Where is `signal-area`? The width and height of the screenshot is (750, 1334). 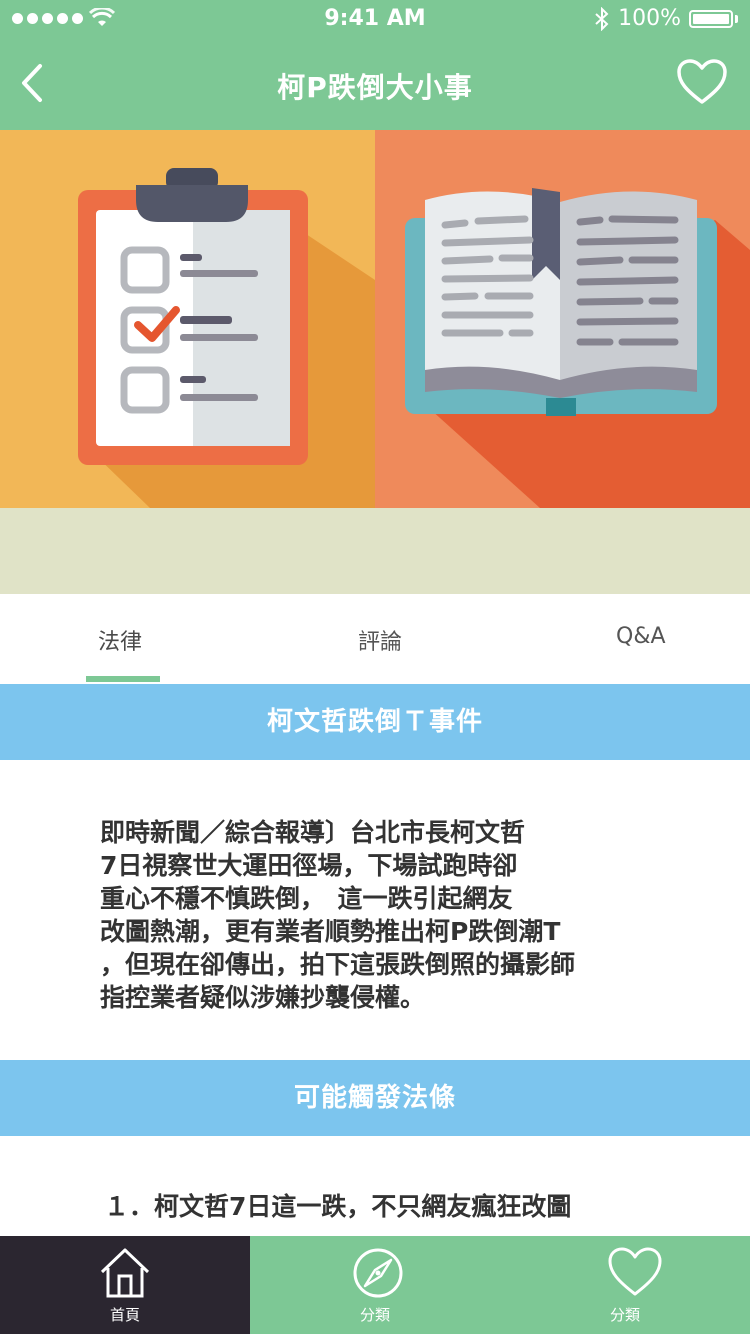
signal-area is located at coordinates (63, 18).